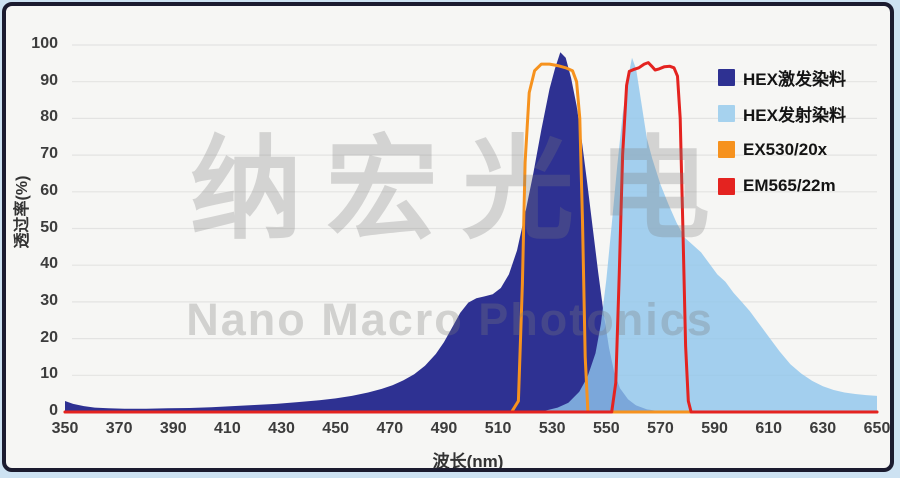 Image resolution: width=900 pixels, height=478 pixels. Describe the element at coordinates (173, 428) in the screenshot. I see `x-tick-label: 390` at that location.